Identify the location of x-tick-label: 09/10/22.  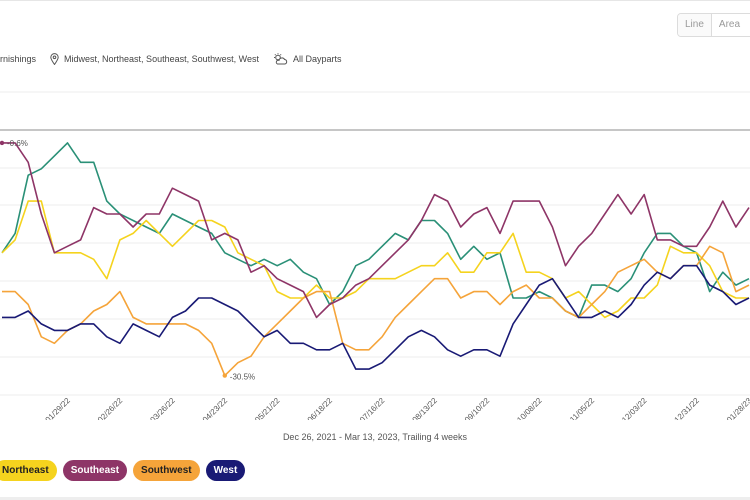
(477, 408).